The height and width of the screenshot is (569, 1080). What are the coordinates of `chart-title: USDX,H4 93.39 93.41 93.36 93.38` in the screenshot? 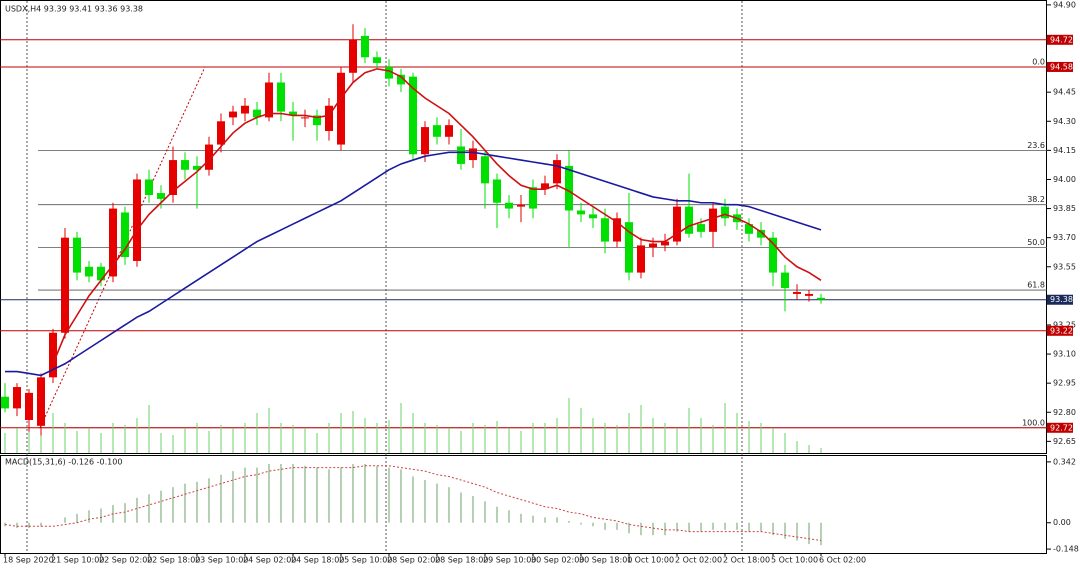 It's located at (74, 9).